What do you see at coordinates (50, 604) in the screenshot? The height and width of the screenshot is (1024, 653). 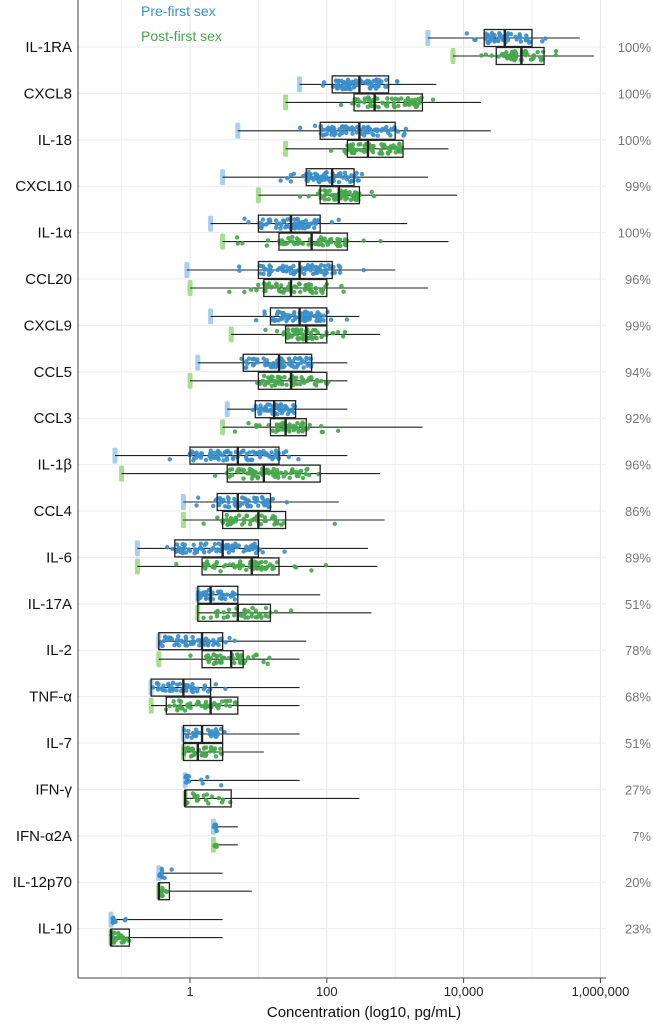 I see `category-label: IL-17A` at bounding box center [50, 604].